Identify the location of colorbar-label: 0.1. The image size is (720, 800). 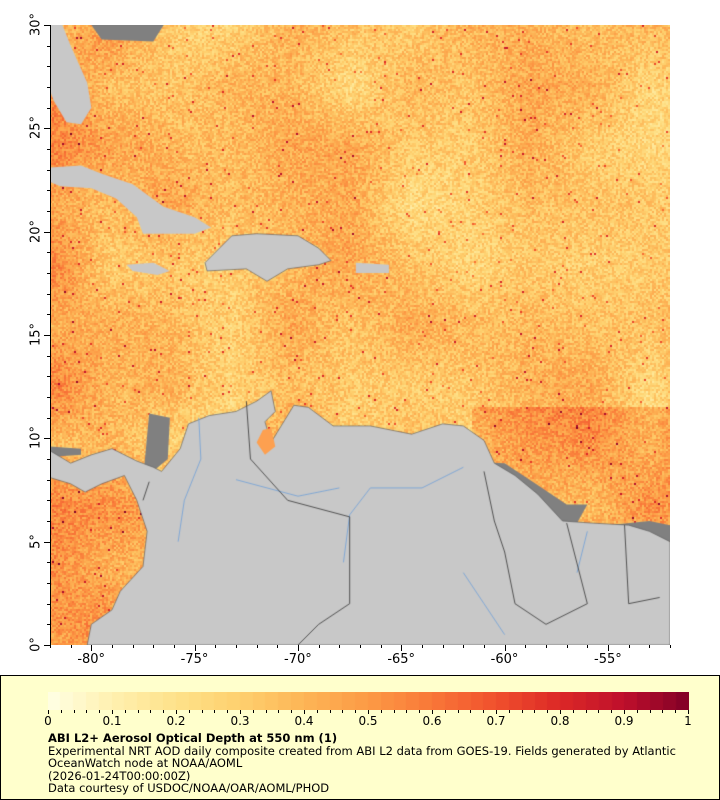
(112, 721).